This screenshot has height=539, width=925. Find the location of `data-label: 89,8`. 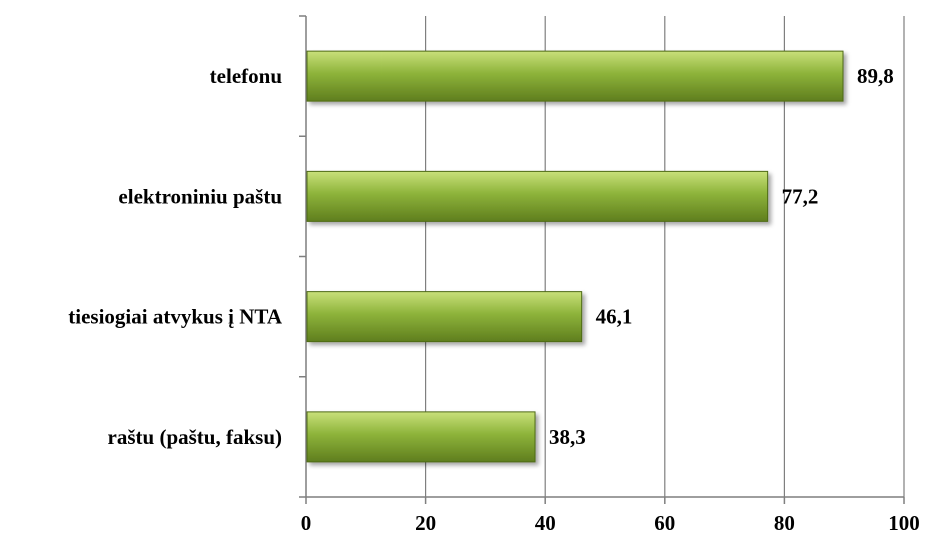

data-label: 89,8 is located at coordinates (875, 76).